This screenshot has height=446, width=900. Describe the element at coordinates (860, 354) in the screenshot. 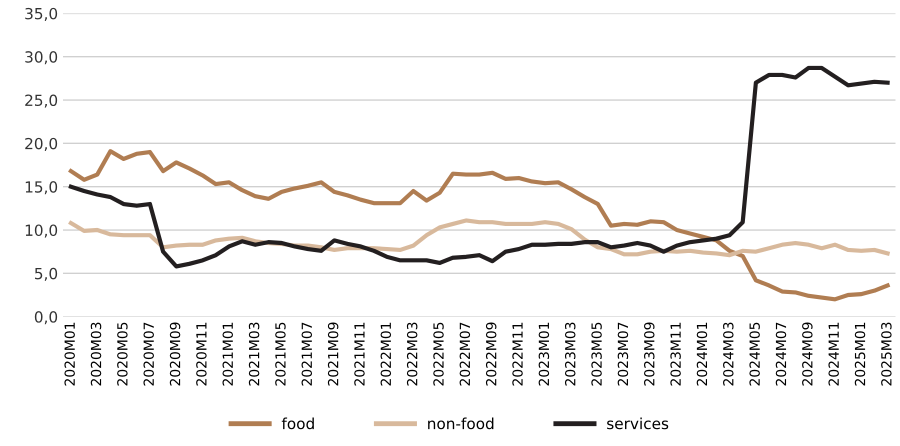

I see `x-tick-label: 2025M01` at that location.